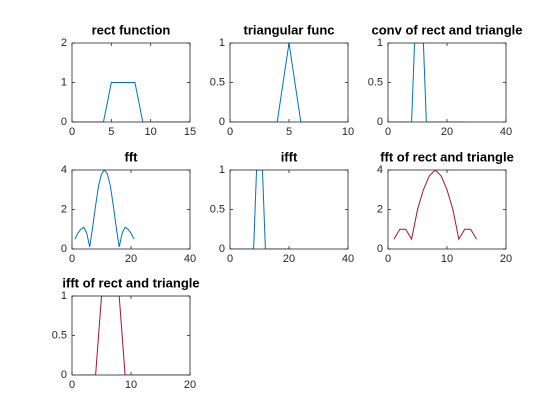 The height and width of the screenshot is (420, 560). What do you see at coordinates (447, 156) in the screenshot?
I see `chart-title: fft of rect and triangle` at bounding box center [447, 156].